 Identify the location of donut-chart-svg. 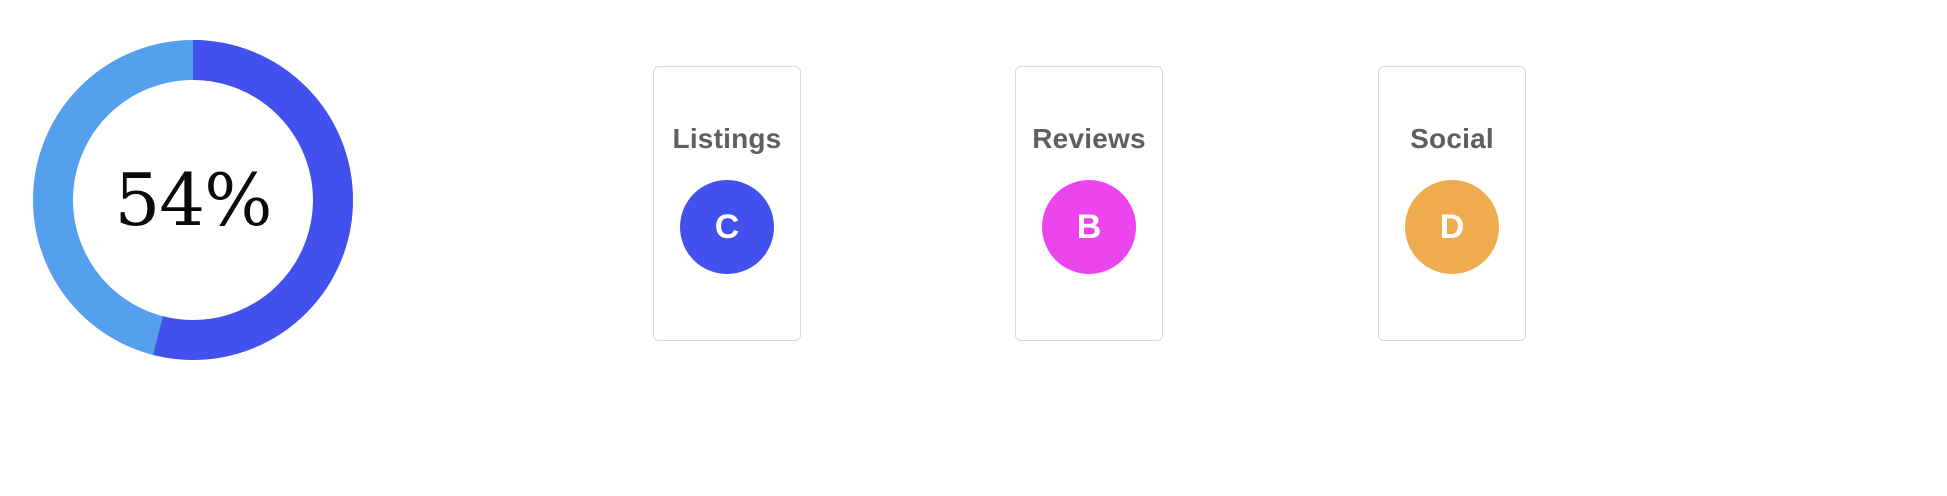
(193, 200).